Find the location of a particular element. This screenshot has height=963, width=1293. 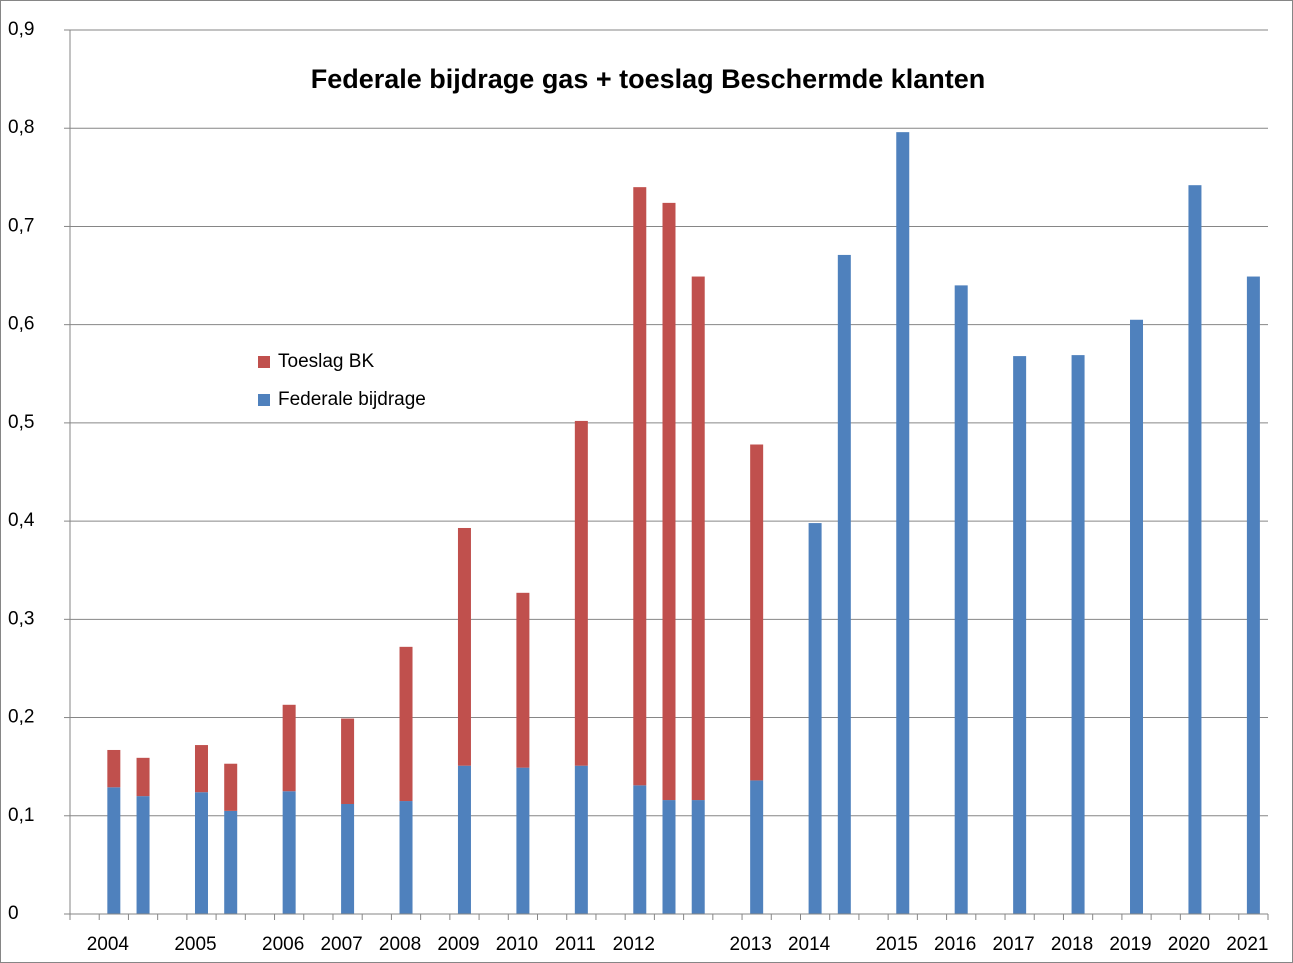

legend-label: Federale bijdrage is located at coordinates (352, 399).